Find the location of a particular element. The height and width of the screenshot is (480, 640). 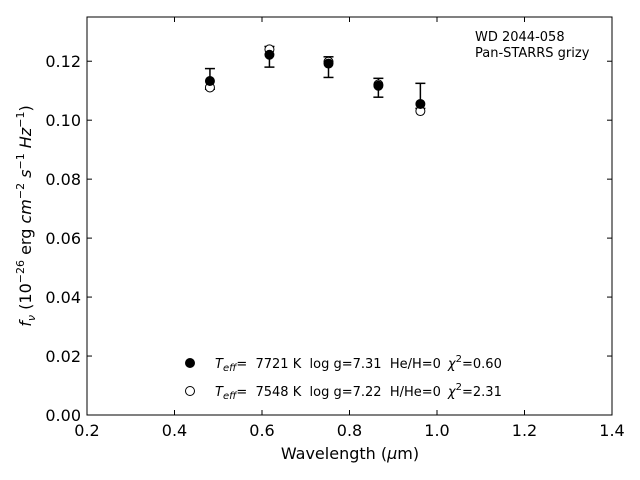

x-tick-label: 0.4 is located at coordinates (174, 430).